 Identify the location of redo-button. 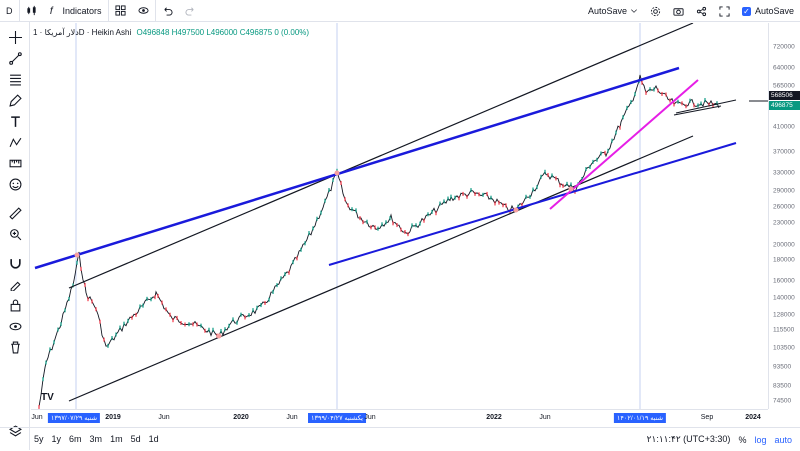
(190, 11).